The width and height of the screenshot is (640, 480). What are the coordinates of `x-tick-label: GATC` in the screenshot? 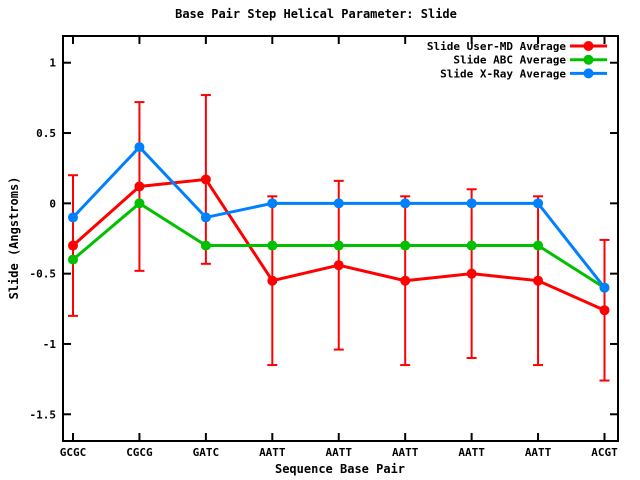 It's located at (206, 452).